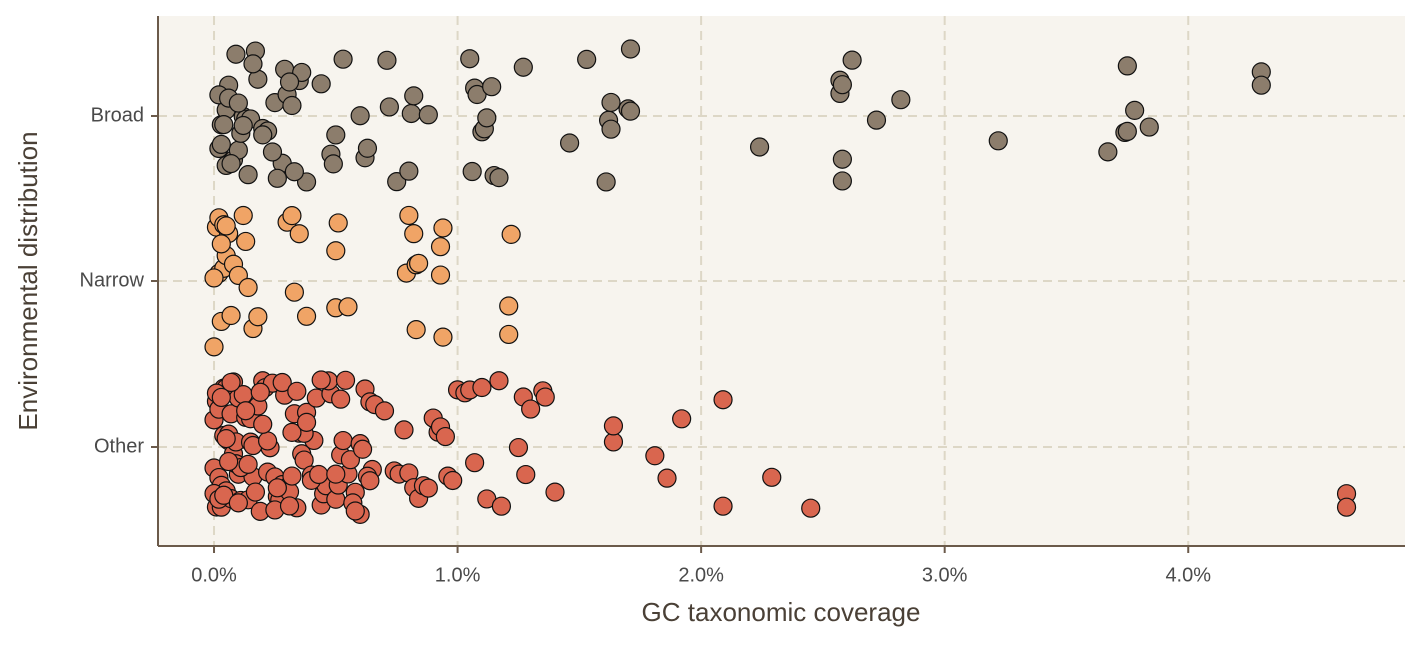 This screenshot has height=646, width=1420. I want to click on y-tick-label: Other, so click(119, 446).